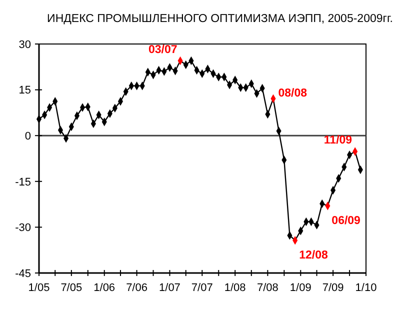 Image resolution: width=400 pixels, height=313 pixels. Describe the element at coordinates (220, 19) in the screenshot. I see `chart-title: ИНДЕКС ПРОМЫШЛЕННОГО ОПТИМИЗМА ИЭПП, 2005-2009гг.` at that location.